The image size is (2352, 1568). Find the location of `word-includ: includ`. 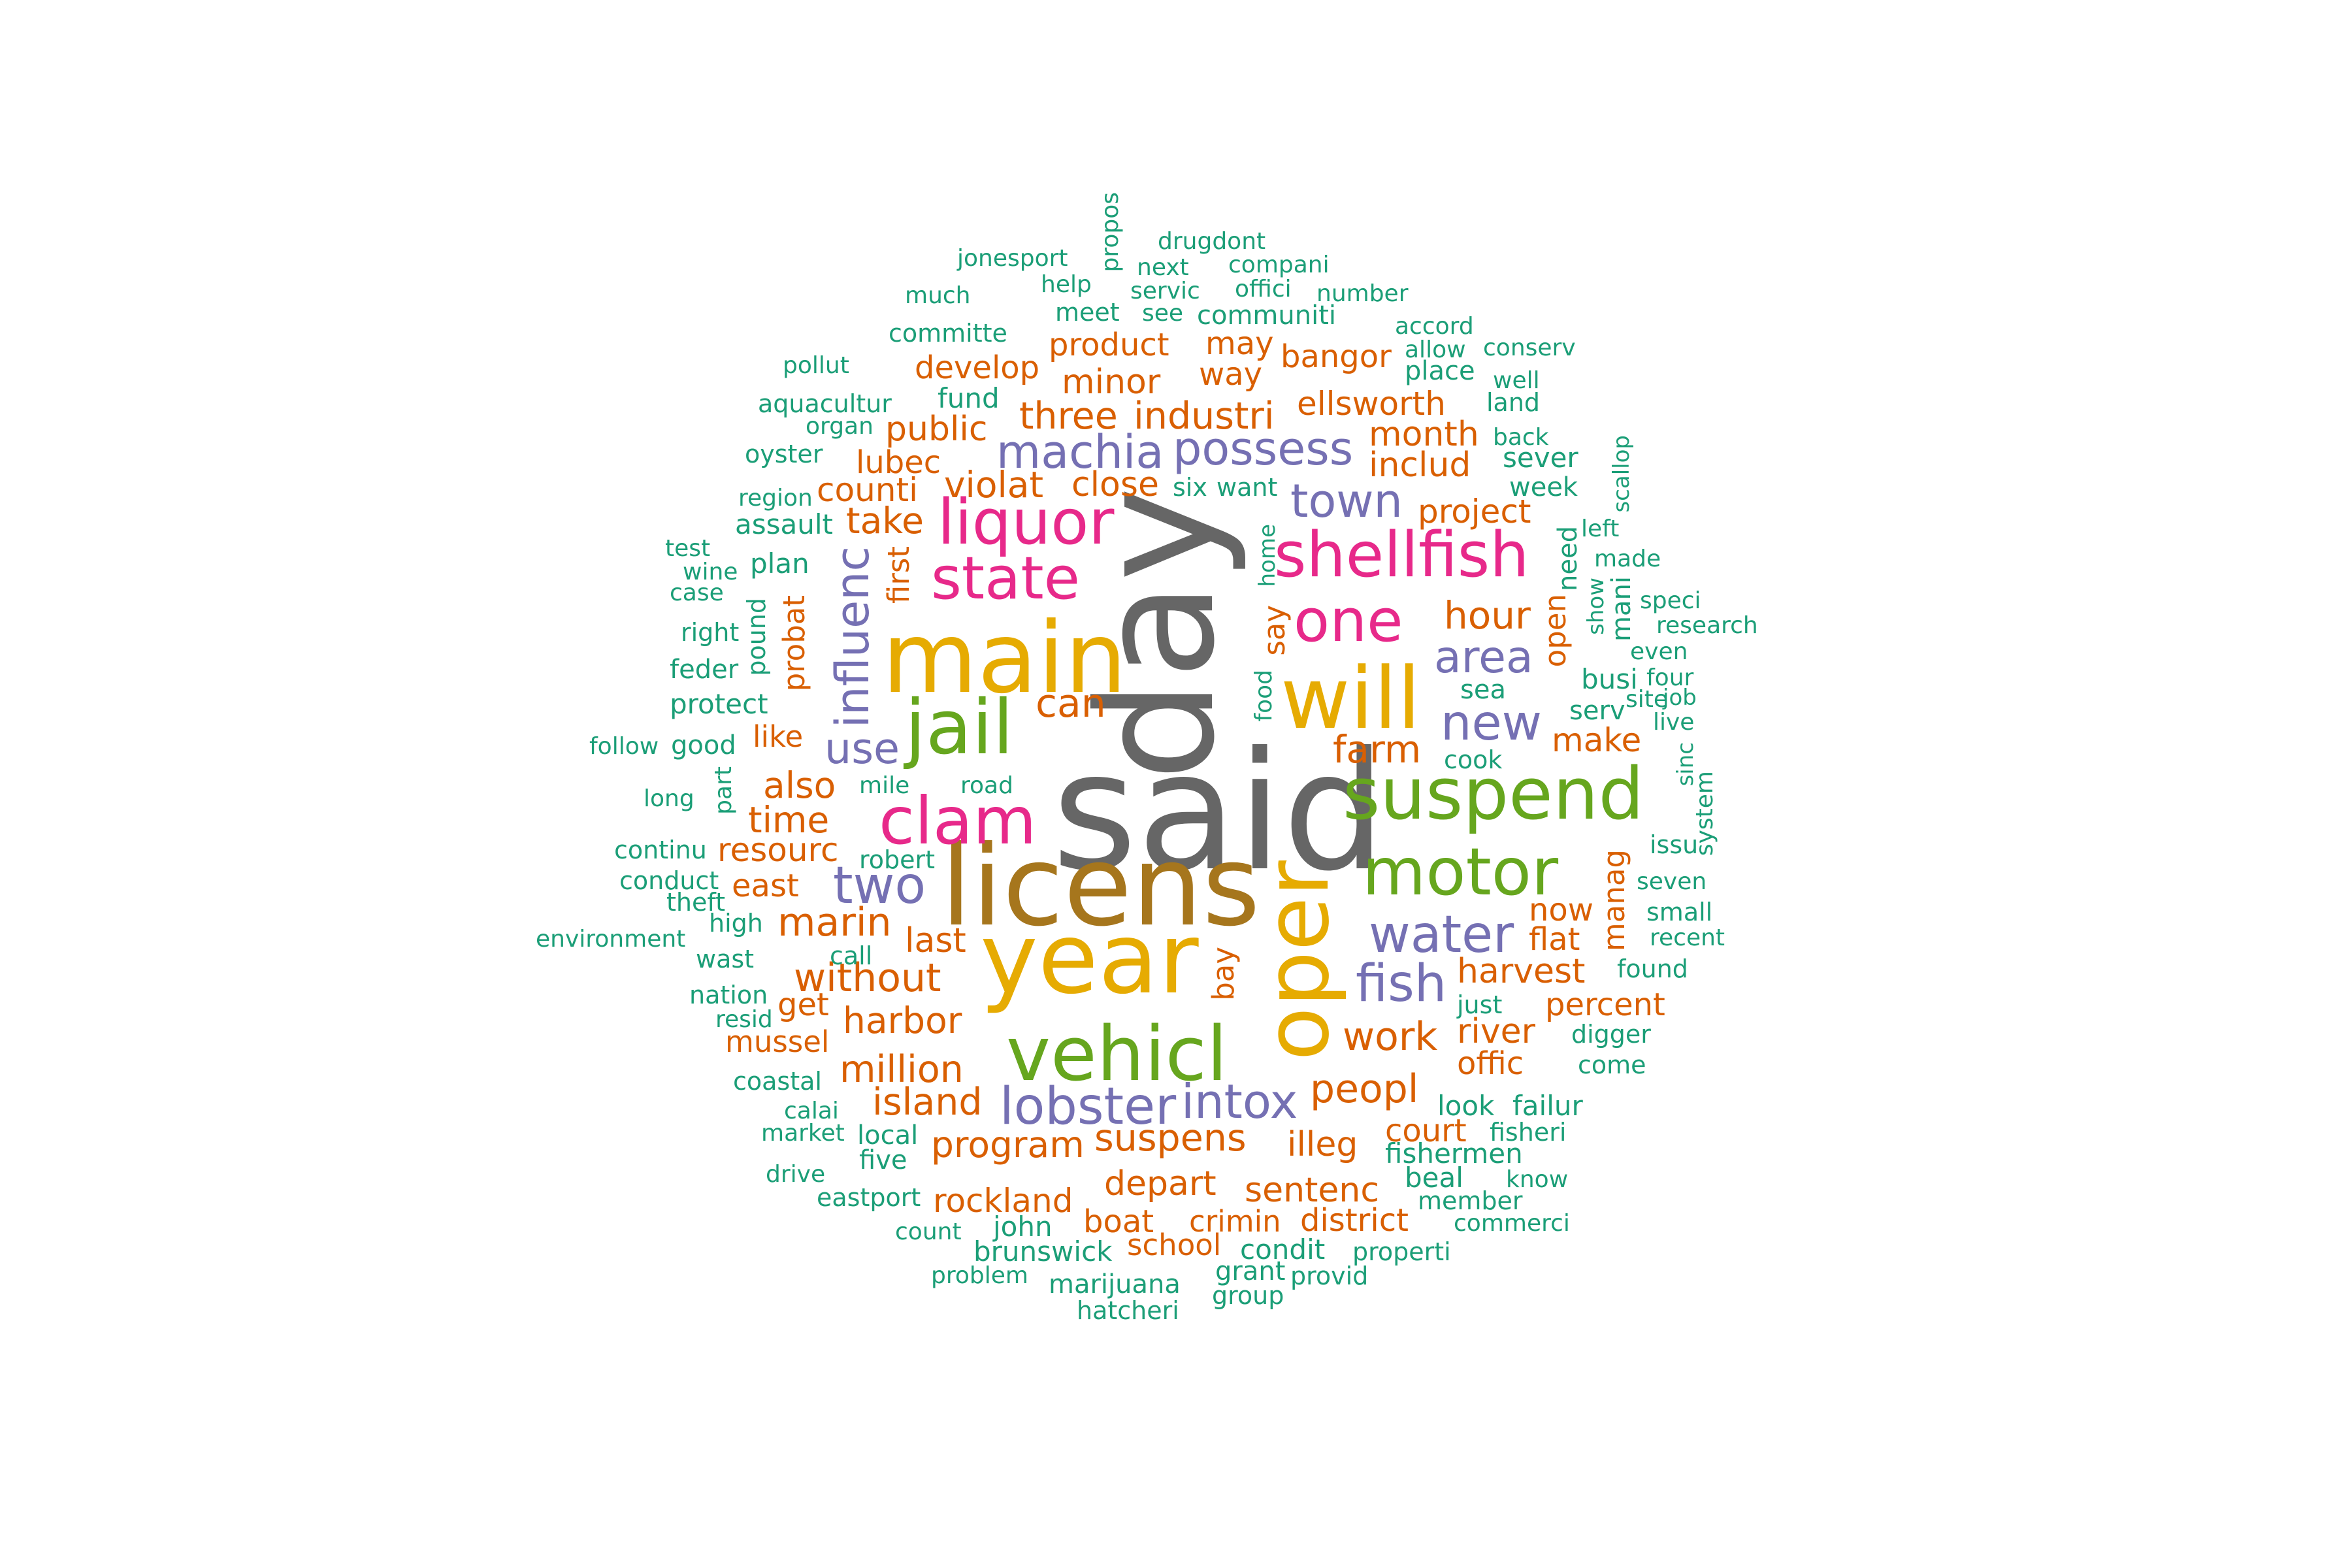

word-includ: includ is located at coordinates (1420, 465).